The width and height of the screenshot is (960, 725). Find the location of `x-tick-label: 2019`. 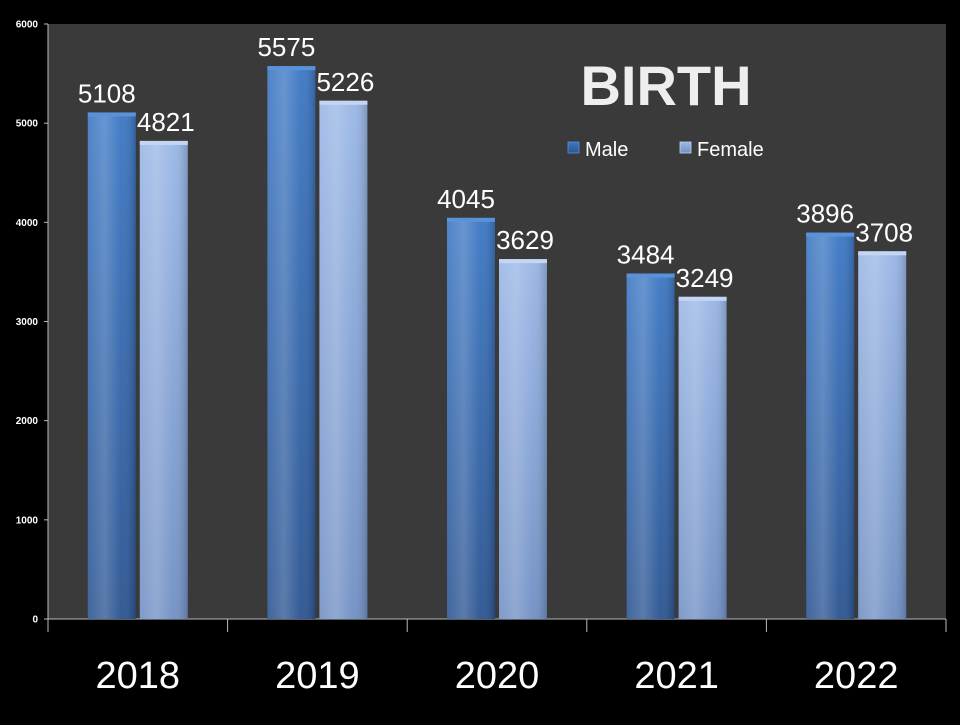

x-tick-label: 2019 is located at coordinates (317, 676).